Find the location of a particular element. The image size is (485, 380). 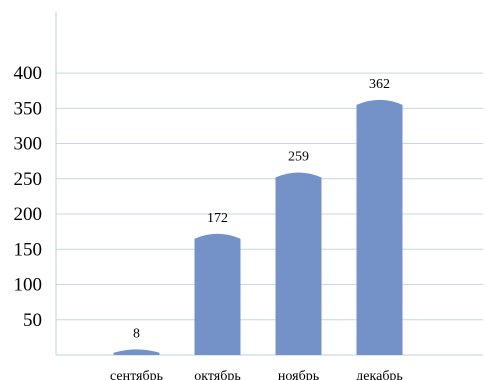

category-labels: сентябрь октябрь ноябрь декабрь is located at coordinates (256, 374).